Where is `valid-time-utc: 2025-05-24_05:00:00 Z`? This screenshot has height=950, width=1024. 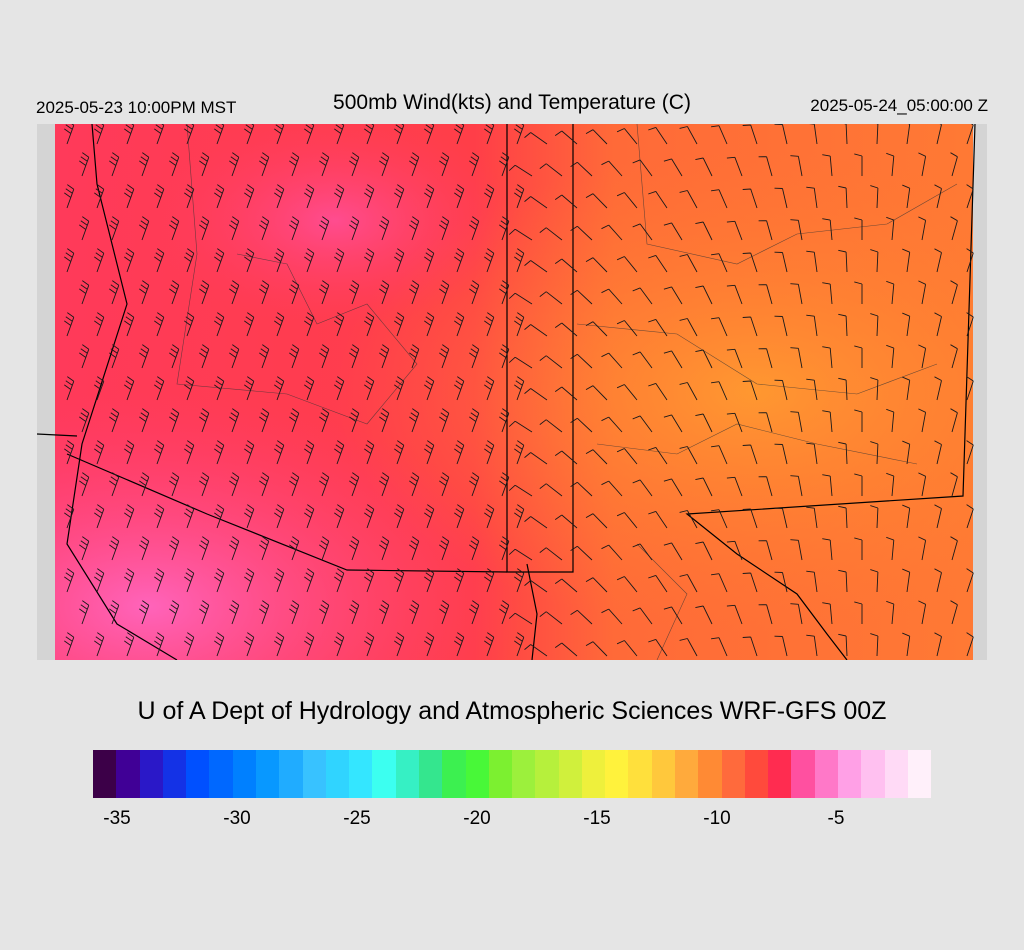
valid-time-utc: 2025-05-24_05:00:00 Z is located at coordinates (899, 105).